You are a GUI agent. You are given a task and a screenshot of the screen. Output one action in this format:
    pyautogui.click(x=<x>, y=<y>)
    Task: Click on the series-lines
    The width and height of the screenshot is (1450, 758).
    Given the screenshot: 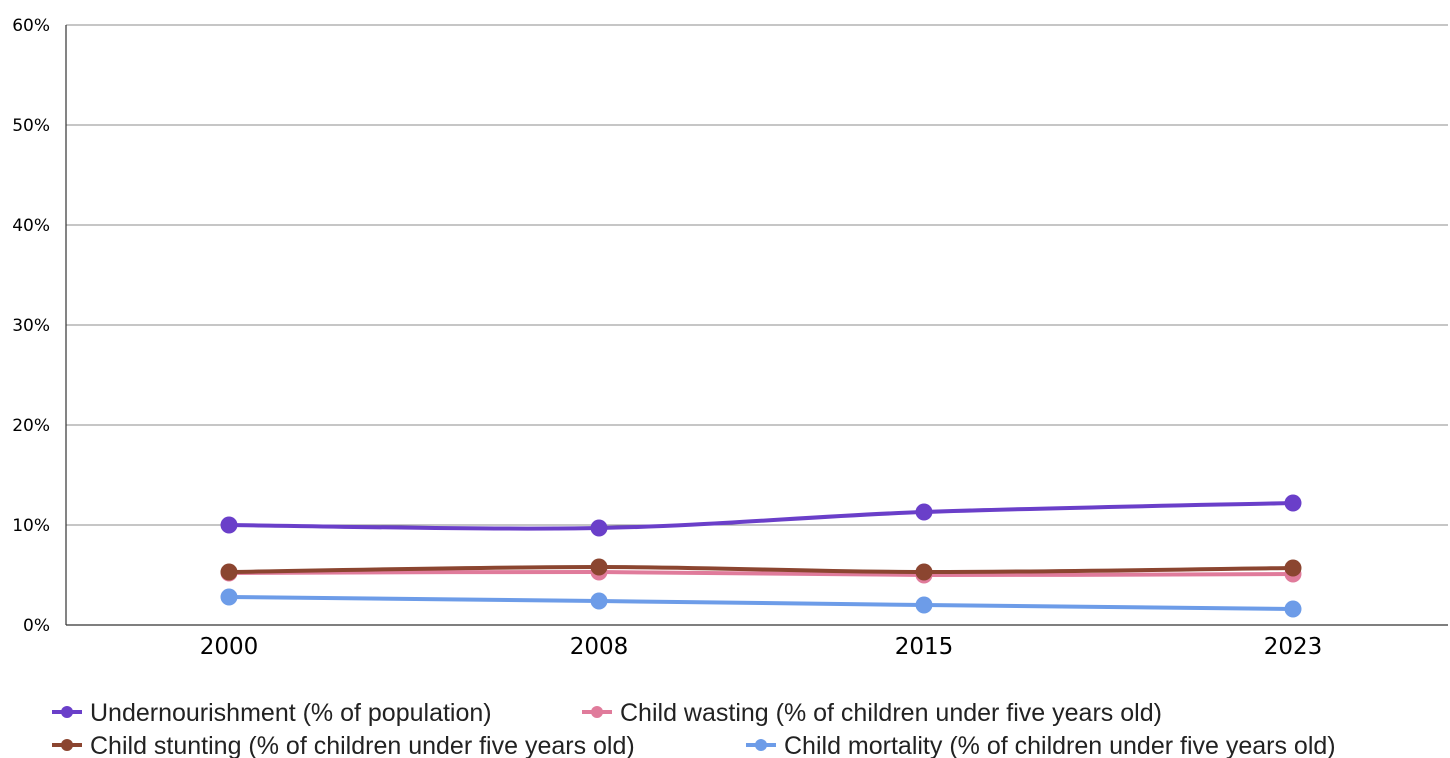 What is the action you would take?
    pyautogui.click(x=761, y=556)
    